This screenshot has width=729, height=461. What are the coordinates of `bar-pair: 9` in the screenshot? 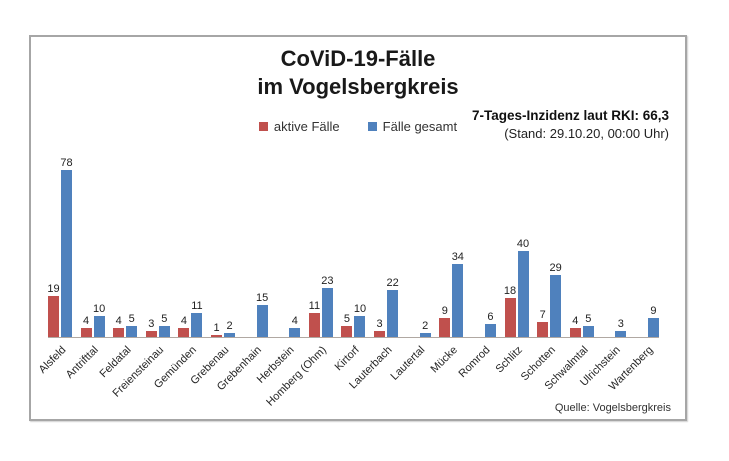 It's located at (647, 321).